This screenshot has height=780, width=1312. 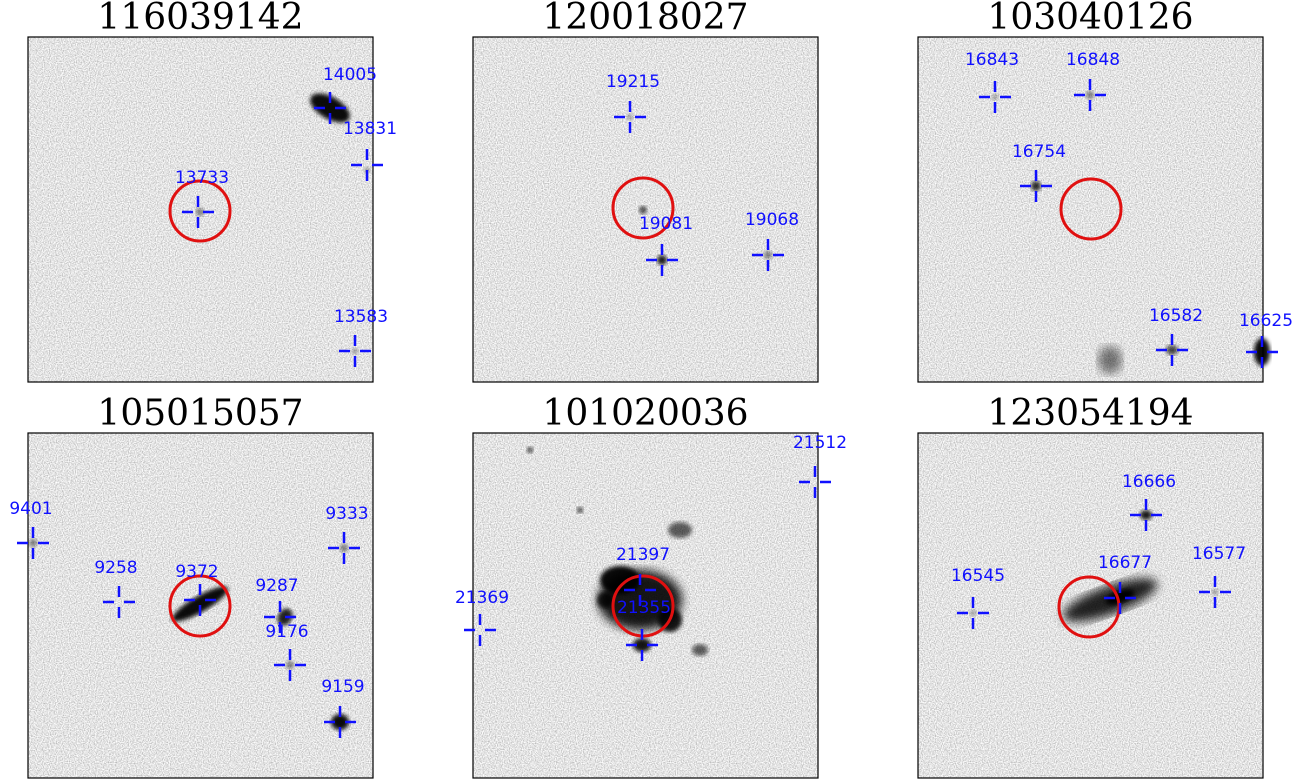 What do you see at coordinates (1039, 152) in the screenshot?
I see `source-label: 16754` at bounding box center [1039, 152].